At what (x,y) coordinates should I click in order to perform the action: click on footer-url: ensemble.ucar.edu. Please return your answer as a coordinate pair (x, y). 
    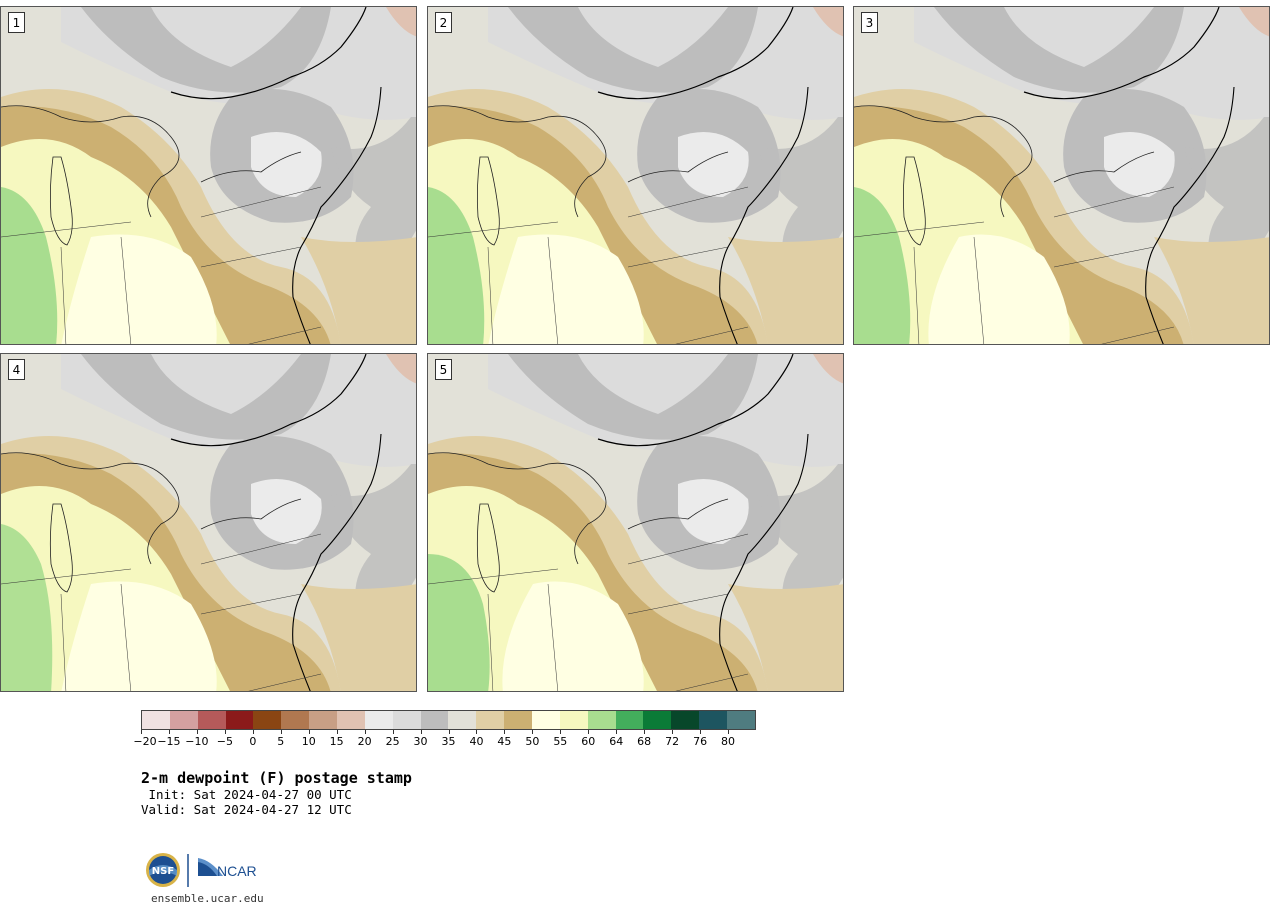
    Looking at the image, I should click on (207, 898).